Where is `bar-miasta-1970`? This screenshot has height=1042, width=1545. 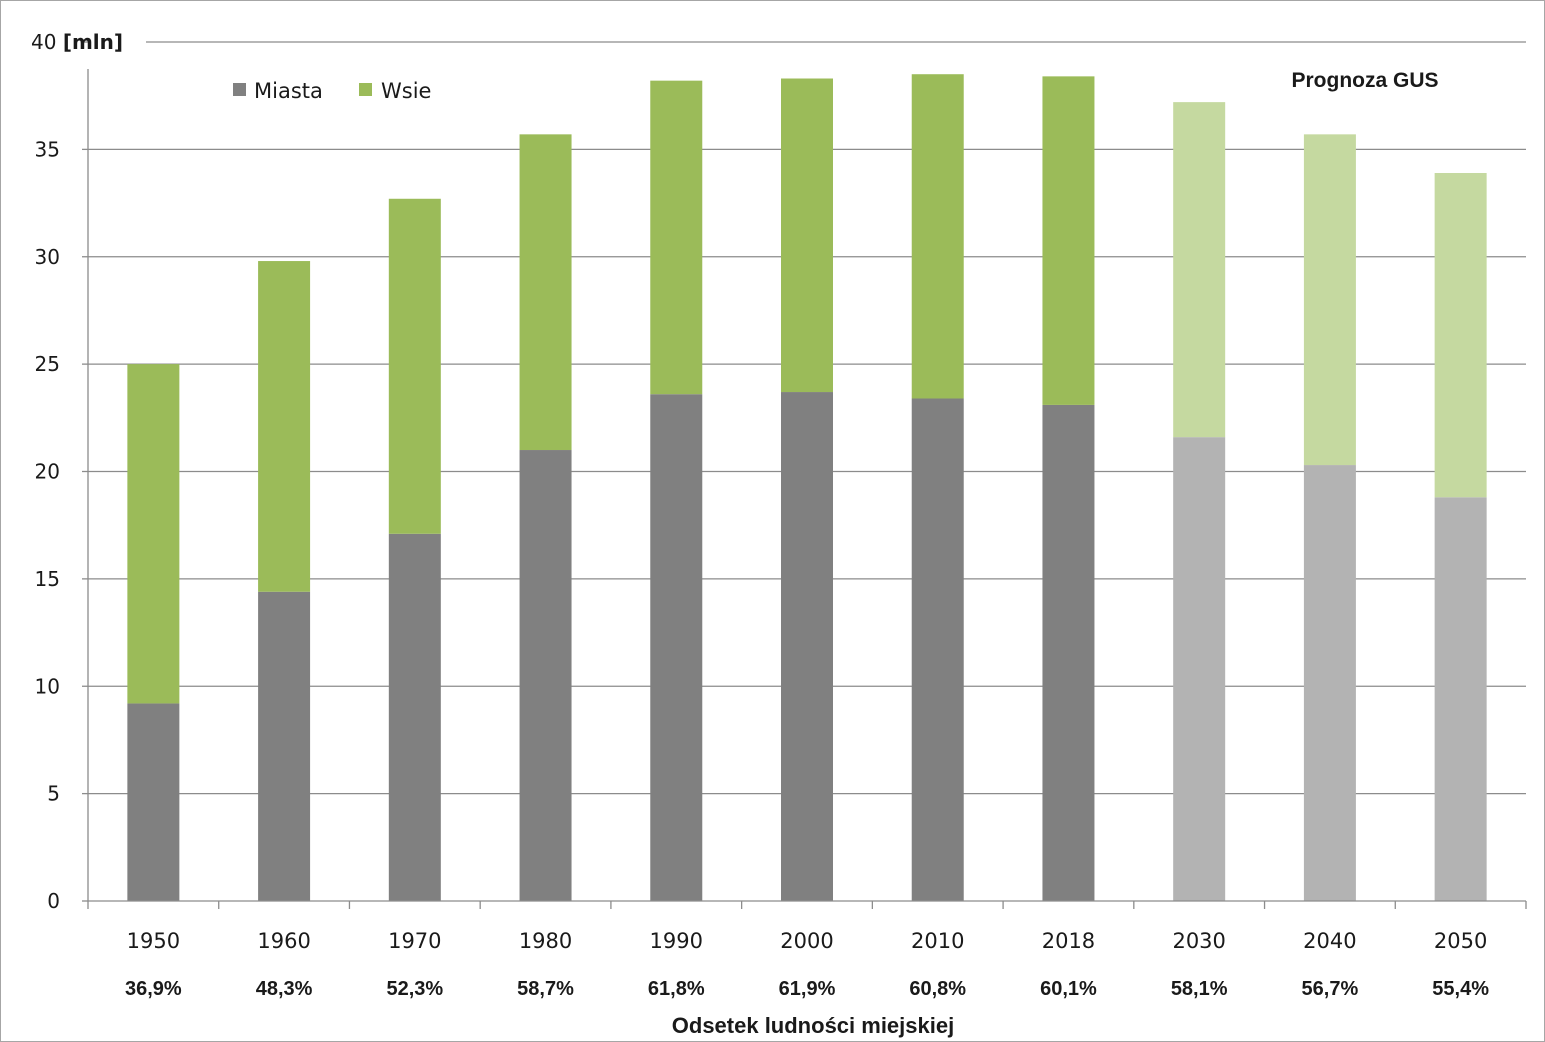 bar-miasta-1970 is located at coordinates (414, 717).